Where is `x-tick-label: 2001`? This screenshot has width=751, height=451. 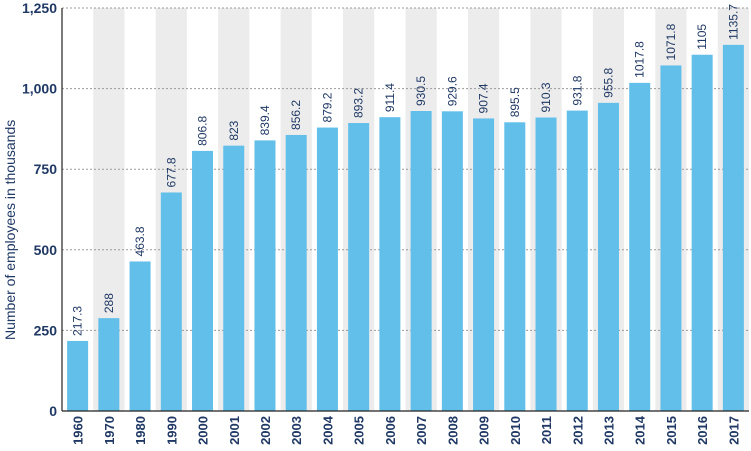 x-tick-label: 2001 is located at coordinates (234, 430).